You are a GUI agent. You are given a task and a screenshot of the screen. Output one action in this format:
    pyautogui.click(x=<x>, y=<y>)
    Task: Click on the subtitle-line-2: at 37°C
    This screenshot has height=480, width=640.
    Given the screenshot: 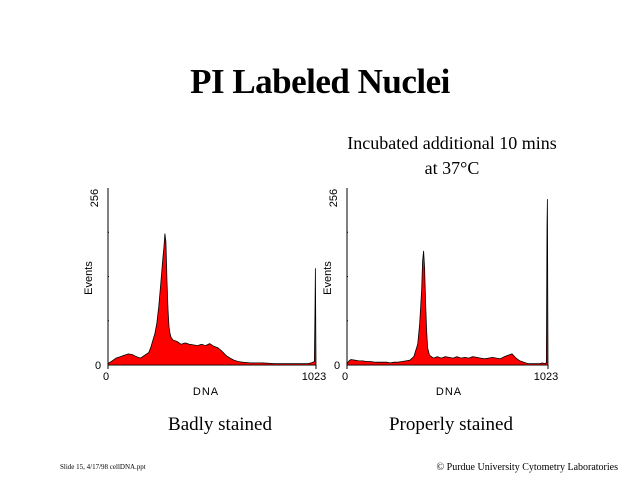 What is the action you would take?
    pyautogui.click(x=452, y=168)
    